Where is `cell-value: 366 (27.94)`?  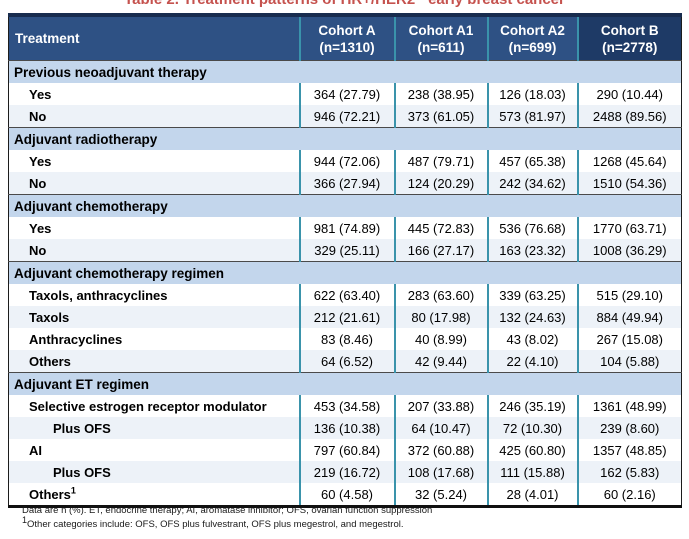
cell-value: 366 (27.94) is located at coordinates (346, 183).